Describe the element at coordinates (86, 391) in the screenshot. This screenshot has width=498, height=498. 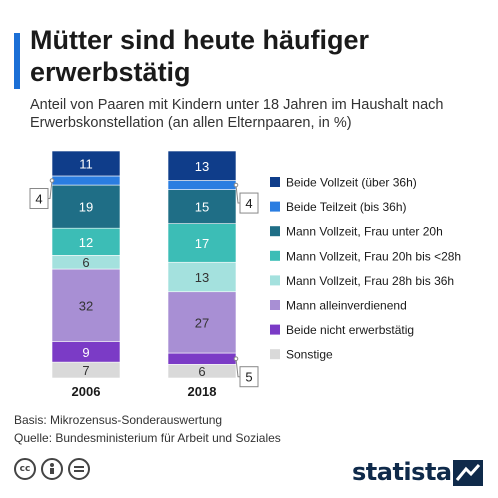
I see `x-tick-label-2006: 2006` at that location.